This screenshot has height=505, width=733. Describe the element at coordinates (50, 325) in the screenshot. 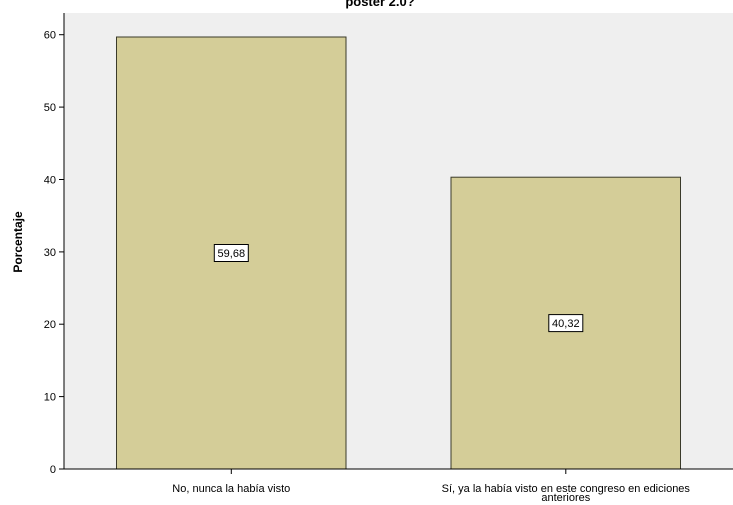

I see `y-tick-label-20: 20` at that location.